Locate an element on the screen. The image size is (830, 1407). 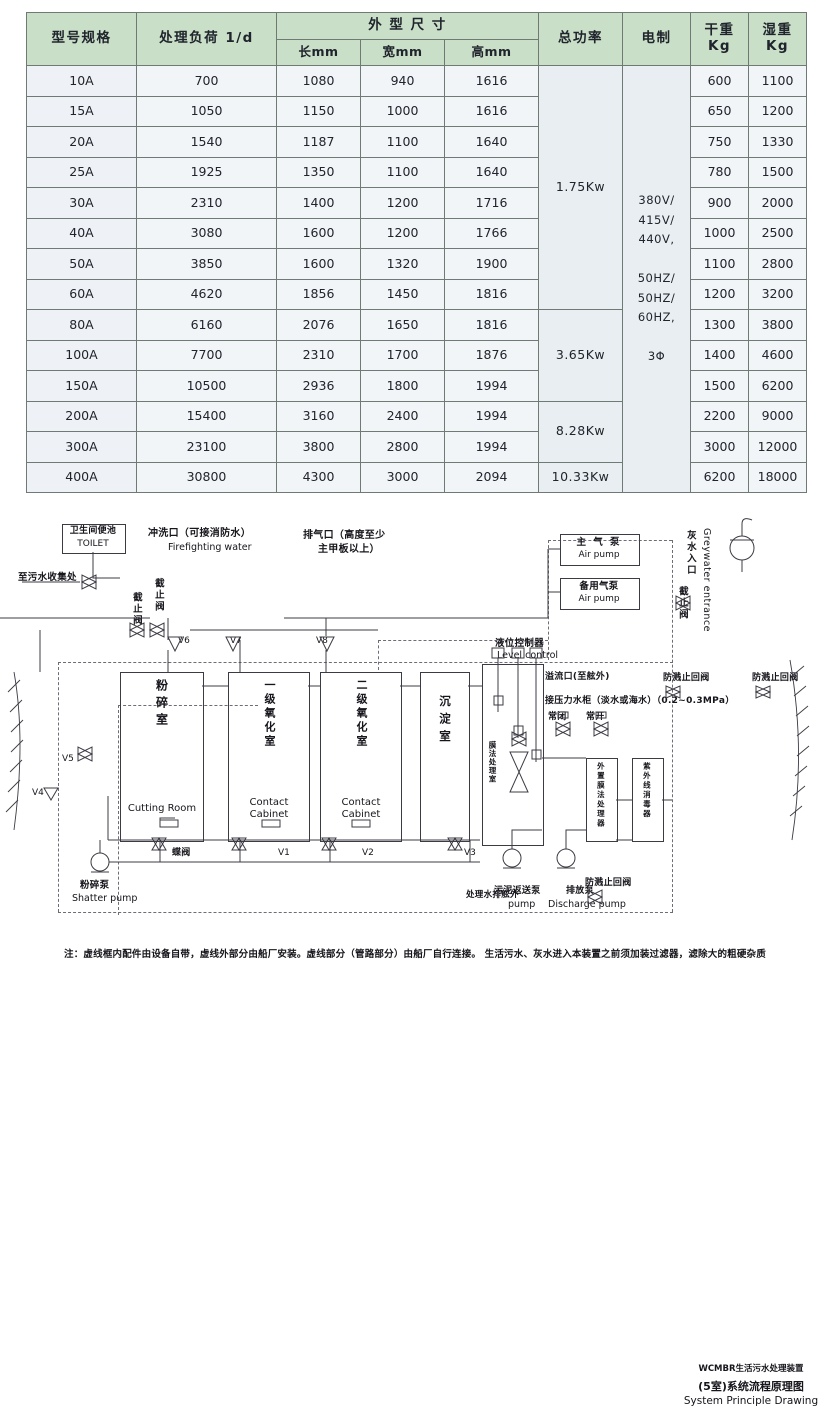
cell-load: 7700 is located at coordinates (206, 355).